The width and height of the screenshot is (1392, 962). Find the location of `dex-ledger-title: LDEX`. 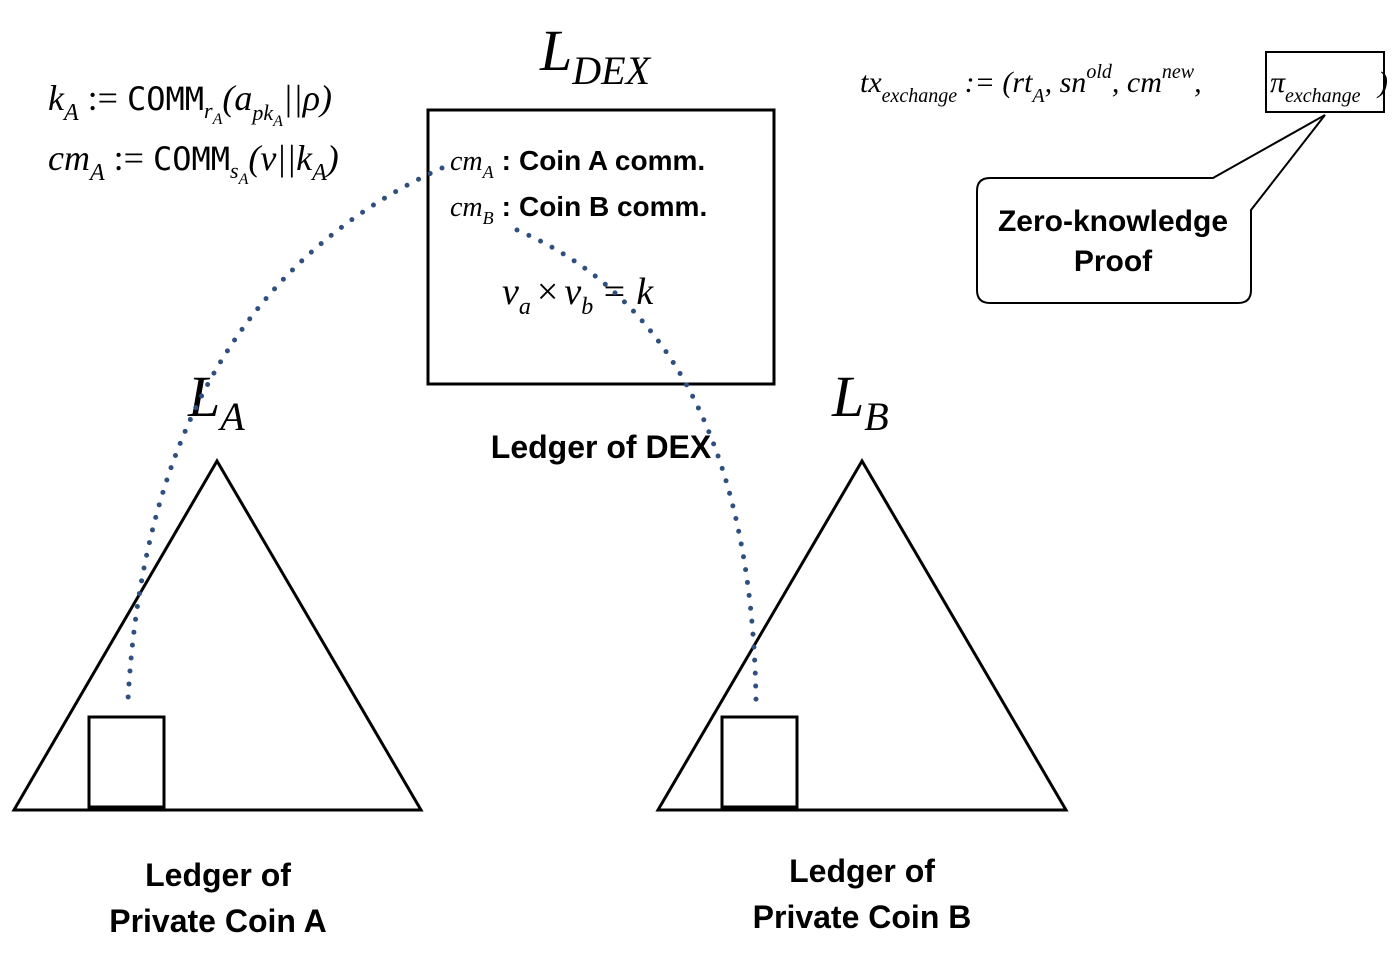

dex-ledger-title: LDEX is located at coordinates (595, 55).